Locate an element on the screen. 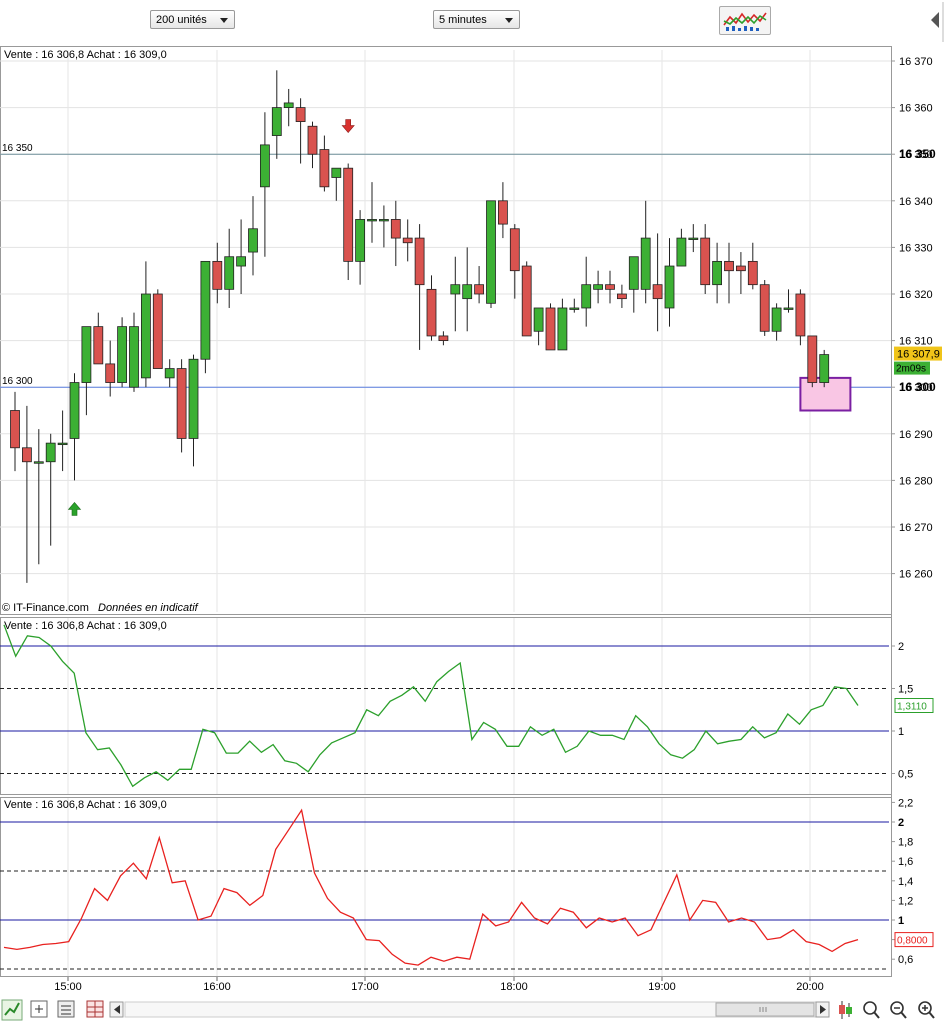 This screenshot has width=944, height=1024. y-tick-label: 2 is located at coordinates (901, 823).